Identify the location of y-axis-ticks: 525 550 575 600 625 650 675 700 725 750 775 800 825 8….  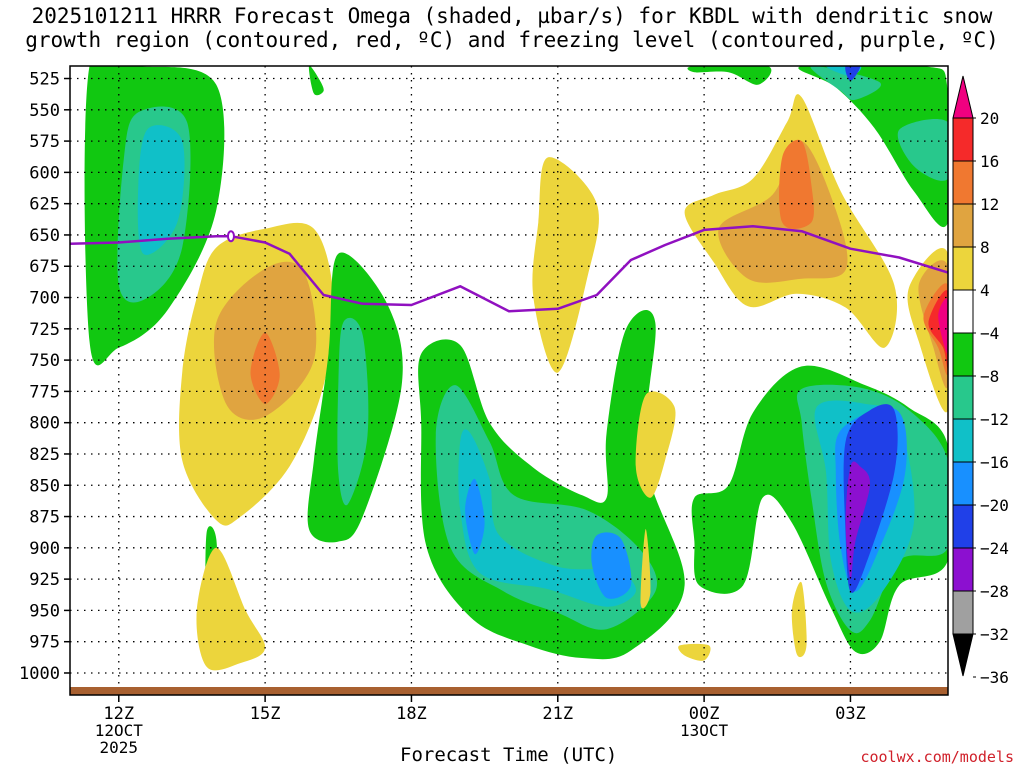
(44, 377).